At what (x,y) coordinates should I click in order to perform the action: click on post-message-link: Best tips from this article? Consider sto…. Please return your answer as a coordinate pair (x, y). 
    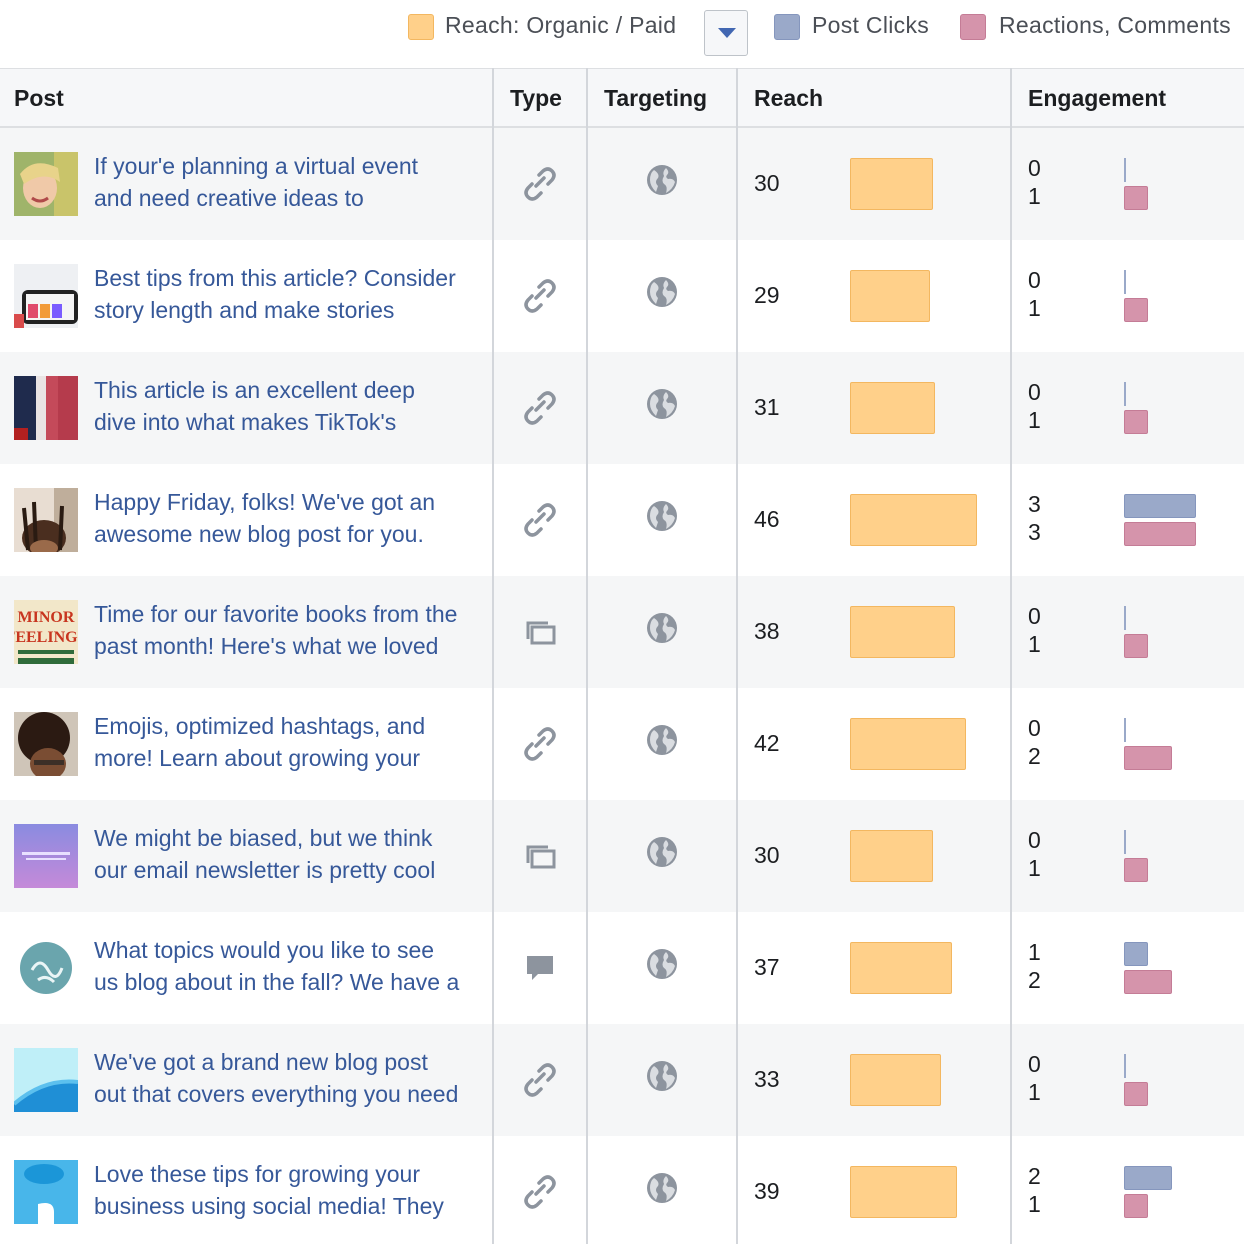
    Looking at the image, I should click on (289, 294).